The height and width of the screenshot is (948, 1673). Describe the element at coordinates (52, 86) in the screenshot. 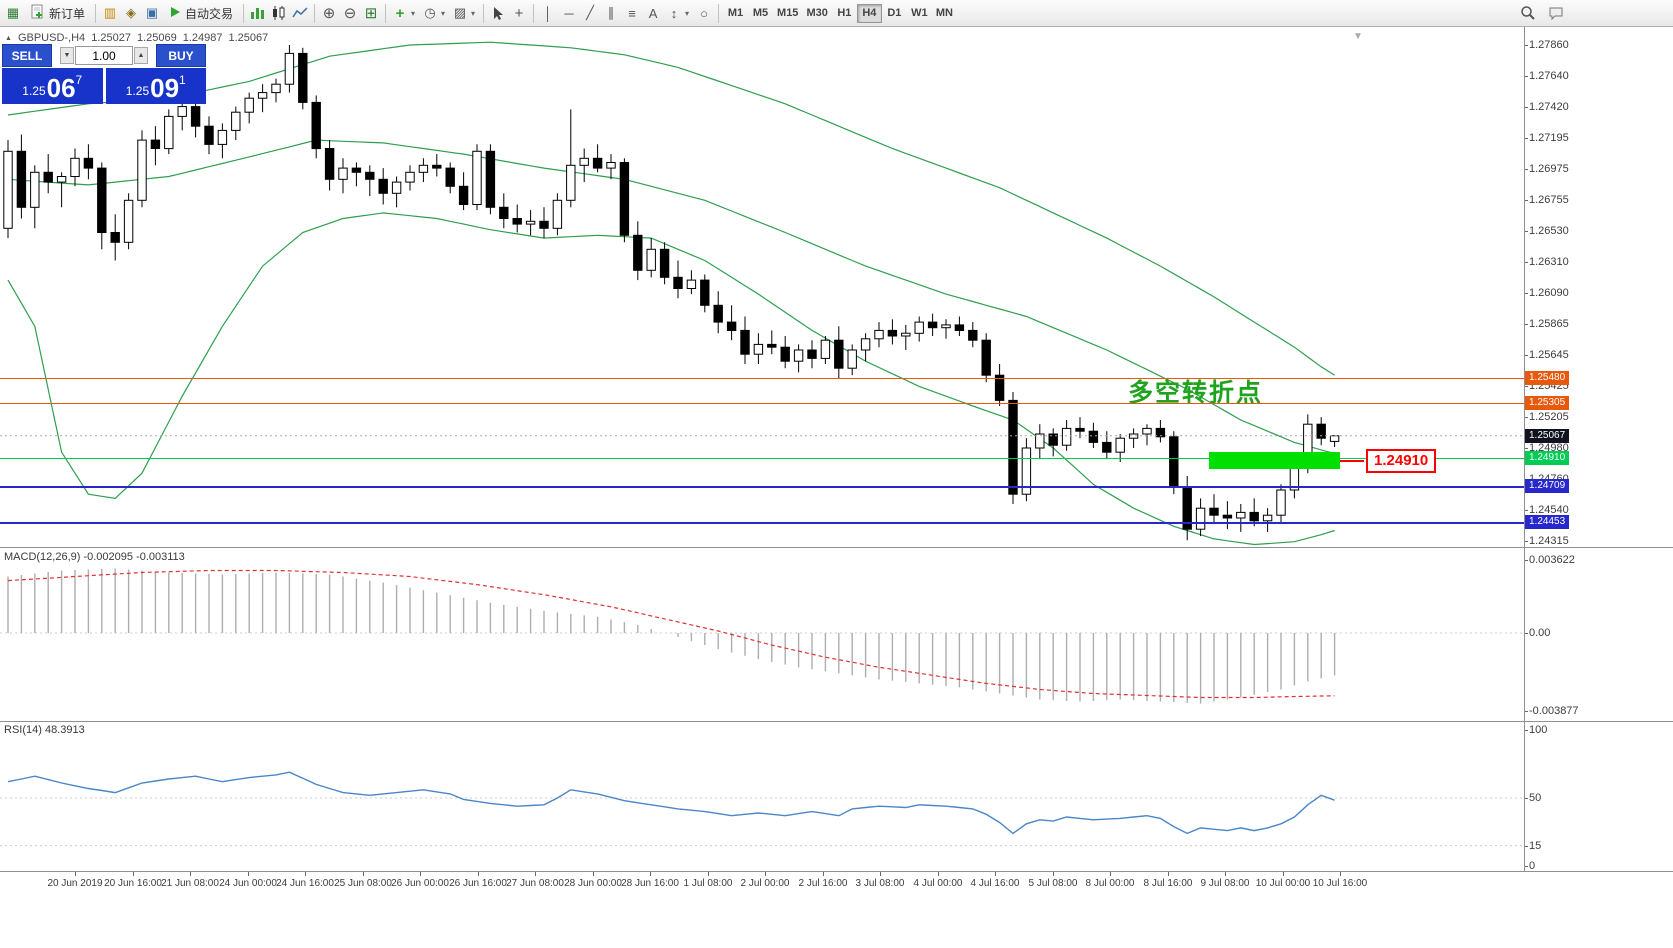

I see `sell-price: 1.25 06 7` at that location.